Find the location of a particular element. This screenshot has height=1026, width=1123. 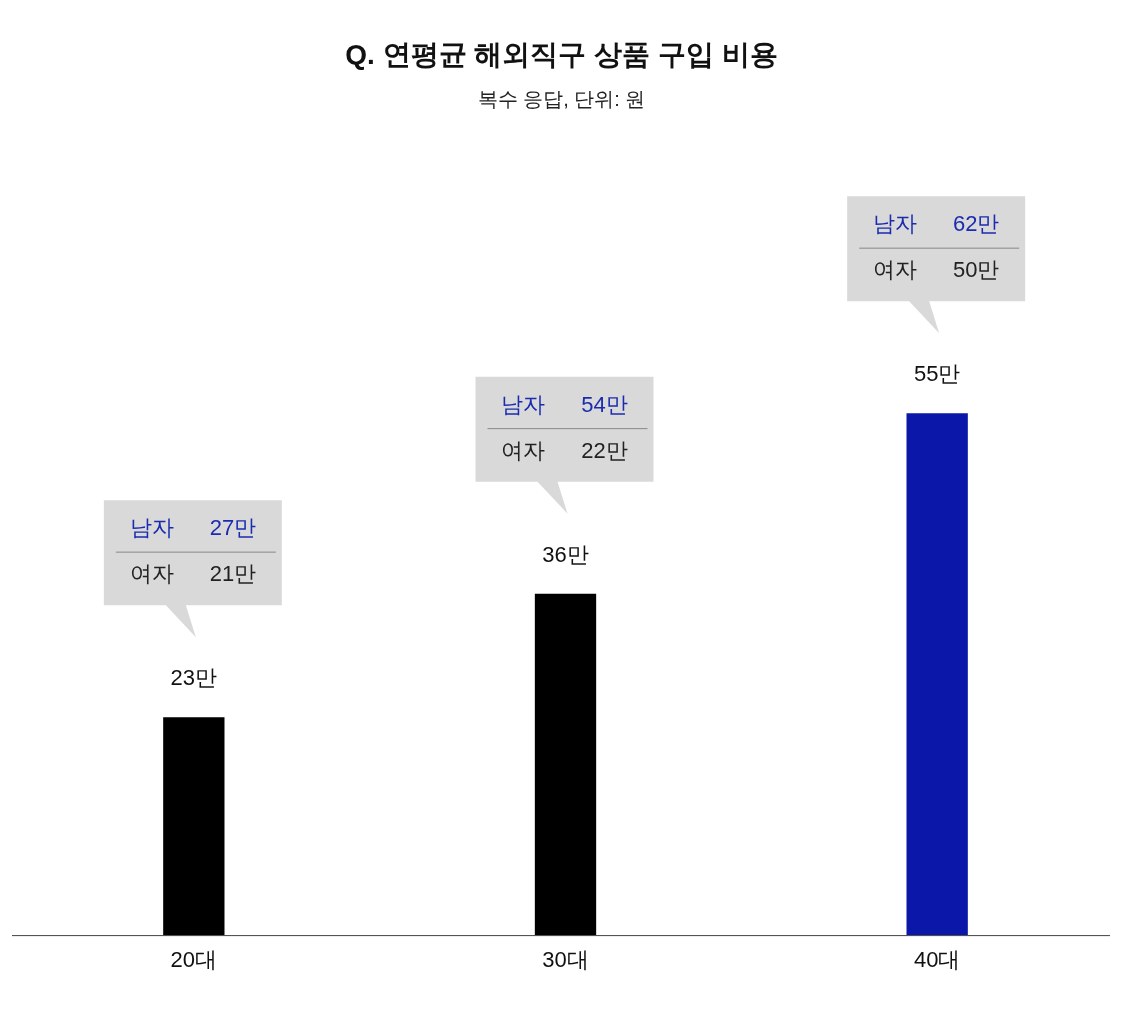

data-label: 55만 is located at coordinates (937, 374).